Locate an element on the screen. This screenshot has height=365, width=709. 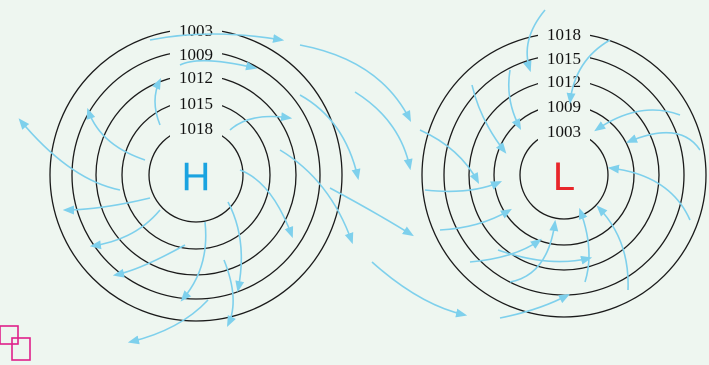
high-label-1012: 1012 is located at coordinates (196, 77).